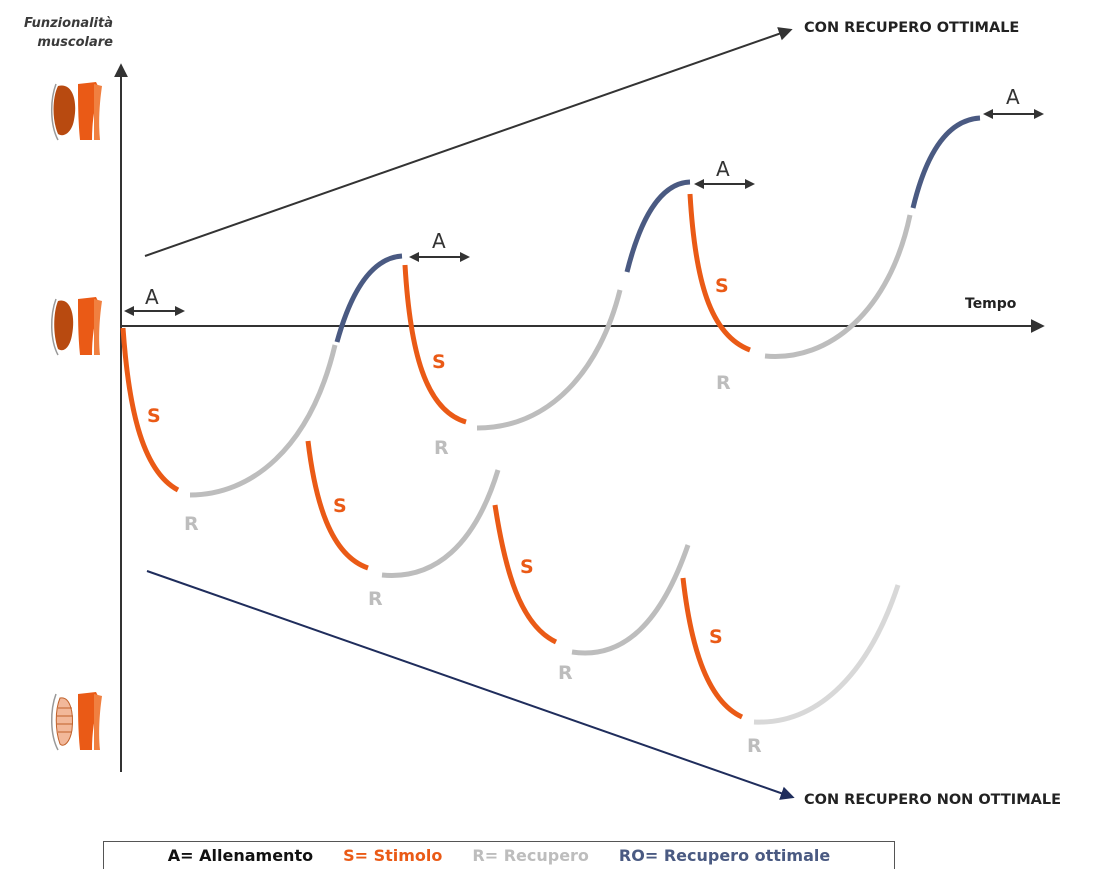  I want to click on legend-allenamento: A= Allenamento, so click(240, 855).